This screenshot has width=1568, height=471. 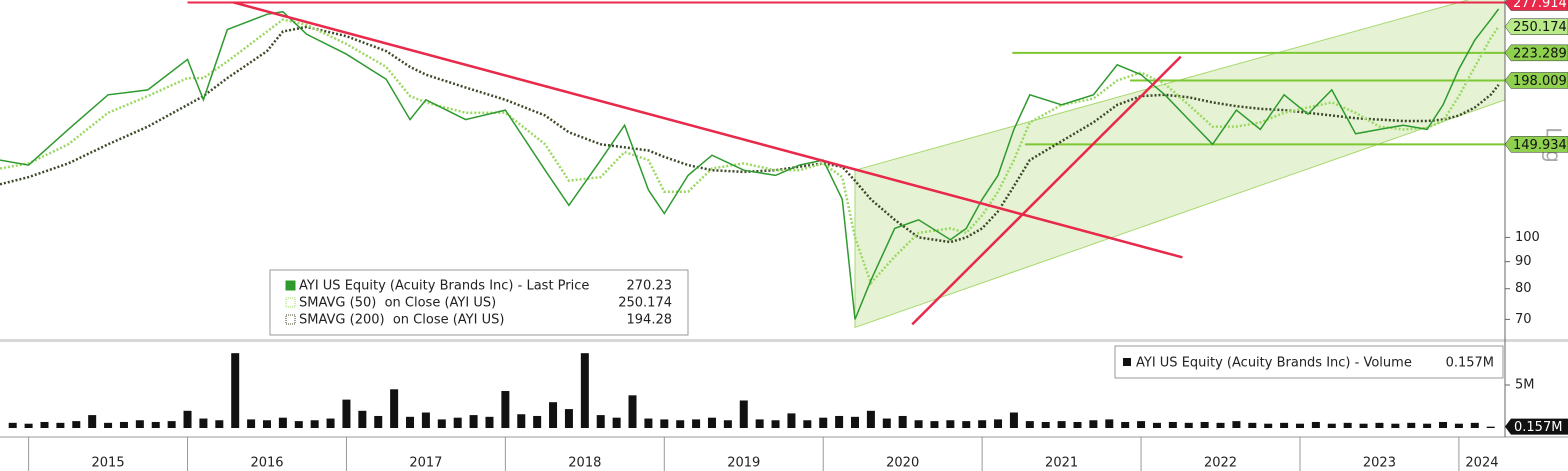 What do you see at coordinates (1046, 190) in the screenshot?
I see `trend-line` at bounding box center [1046, 190].